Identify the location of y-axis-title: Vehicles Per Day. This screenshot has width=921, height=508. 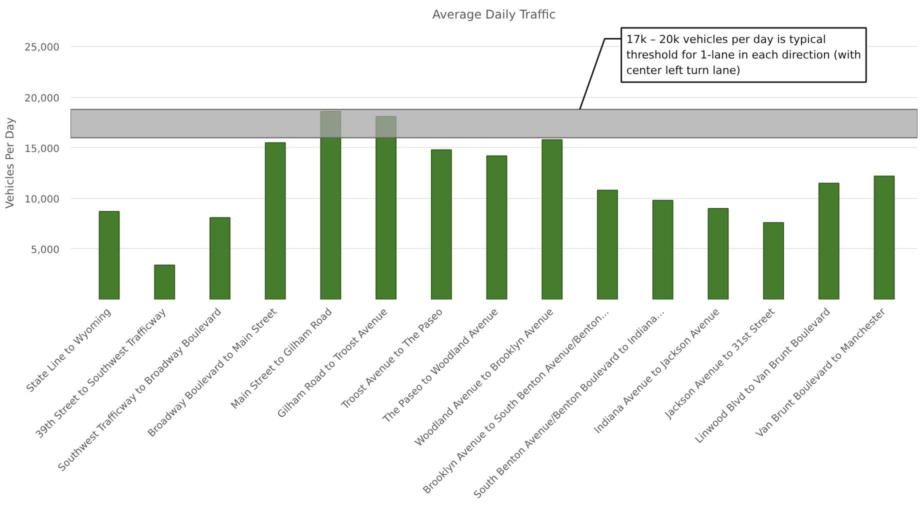
(10, 162).